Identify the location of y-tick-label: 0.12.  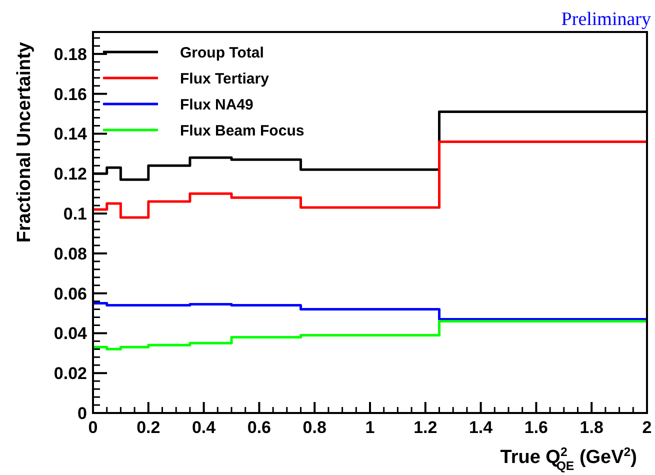
(70, 174).